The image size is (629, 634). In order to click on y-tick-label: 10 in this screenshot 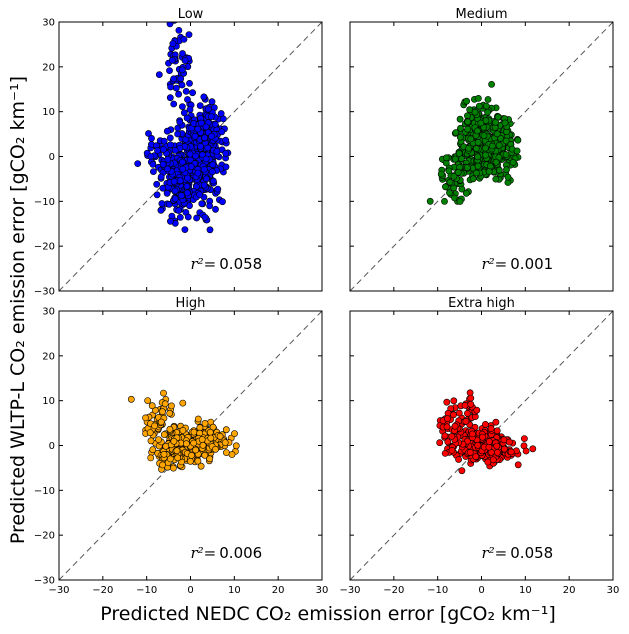, I will do `click(48, 112)`.